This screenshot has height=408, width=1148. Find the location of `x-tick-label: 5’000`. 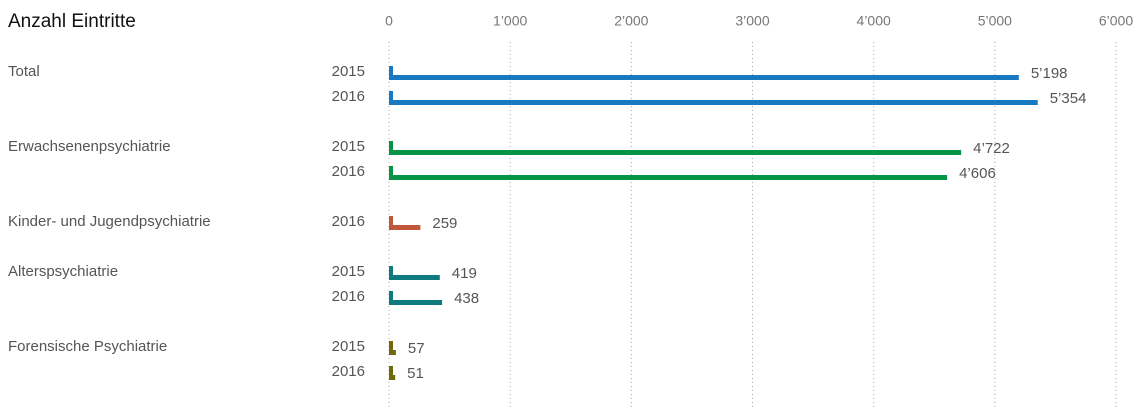

x-tick-label: 5’000 is located at coordinates (995, 21).